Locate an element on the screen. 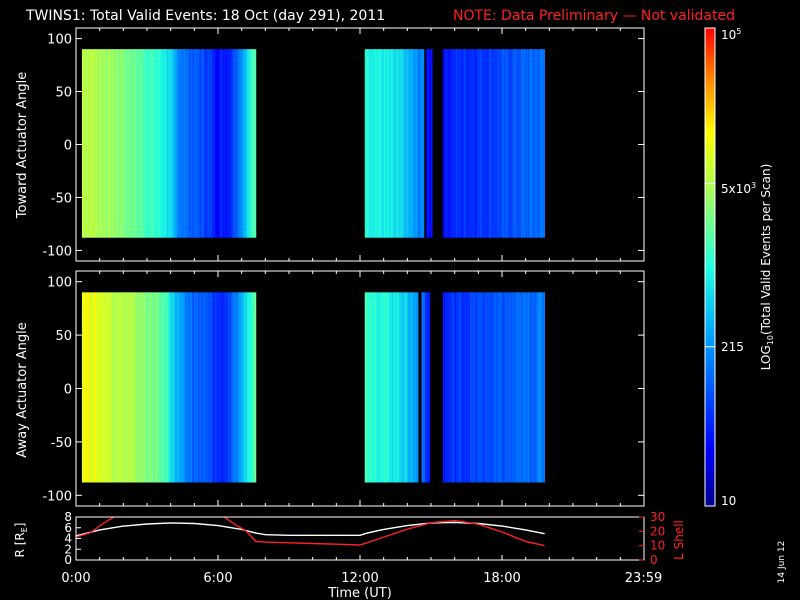 The width and height of the screenshot is (800, 600). y-tick-label: -100 is located at coordinates (57, 251).